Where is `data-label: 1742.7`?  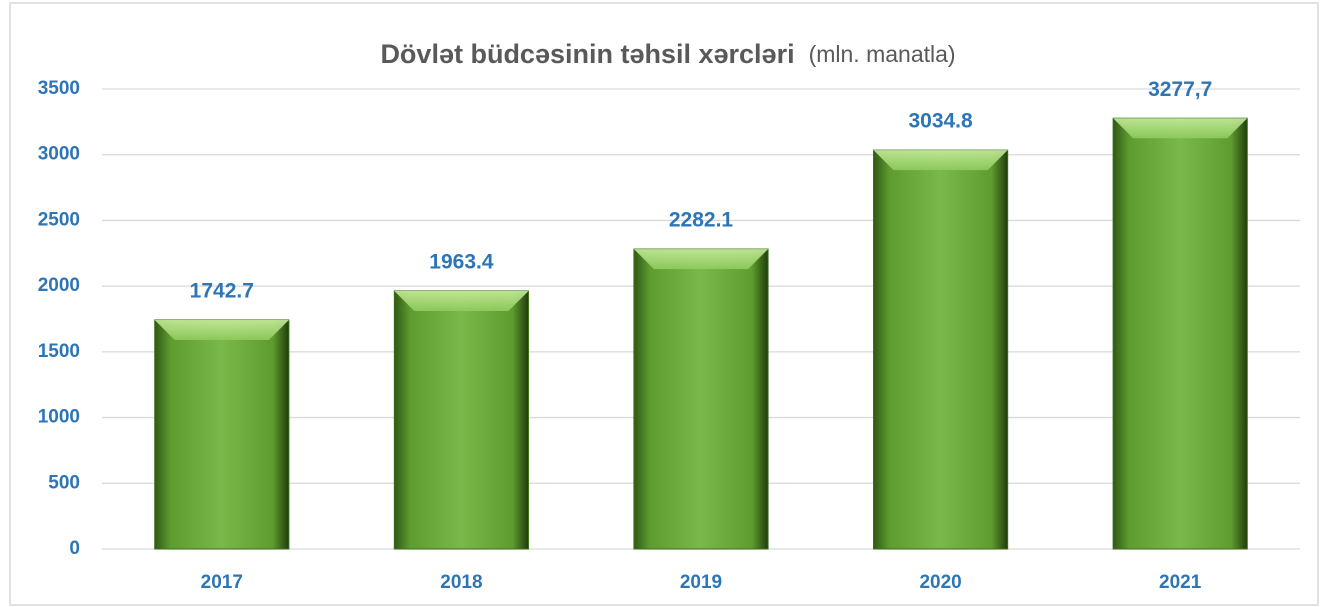 data-label: 1742.7 is located at coordinates (222, 291).